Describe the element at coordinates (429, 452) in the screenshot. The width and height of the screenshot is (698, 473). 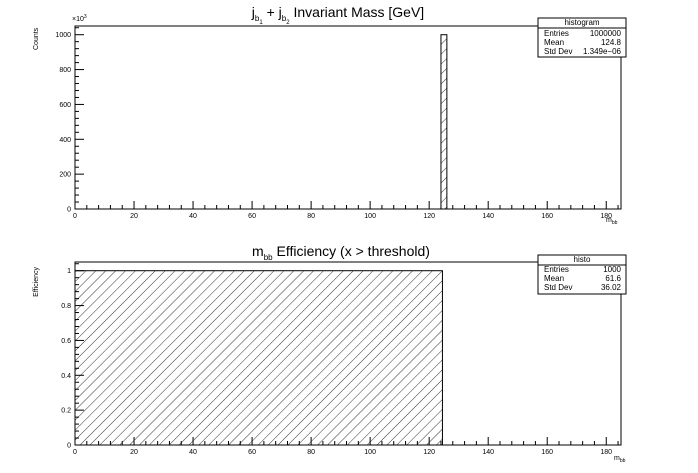
I see `bottom-x-tick-label: 120` at that location.